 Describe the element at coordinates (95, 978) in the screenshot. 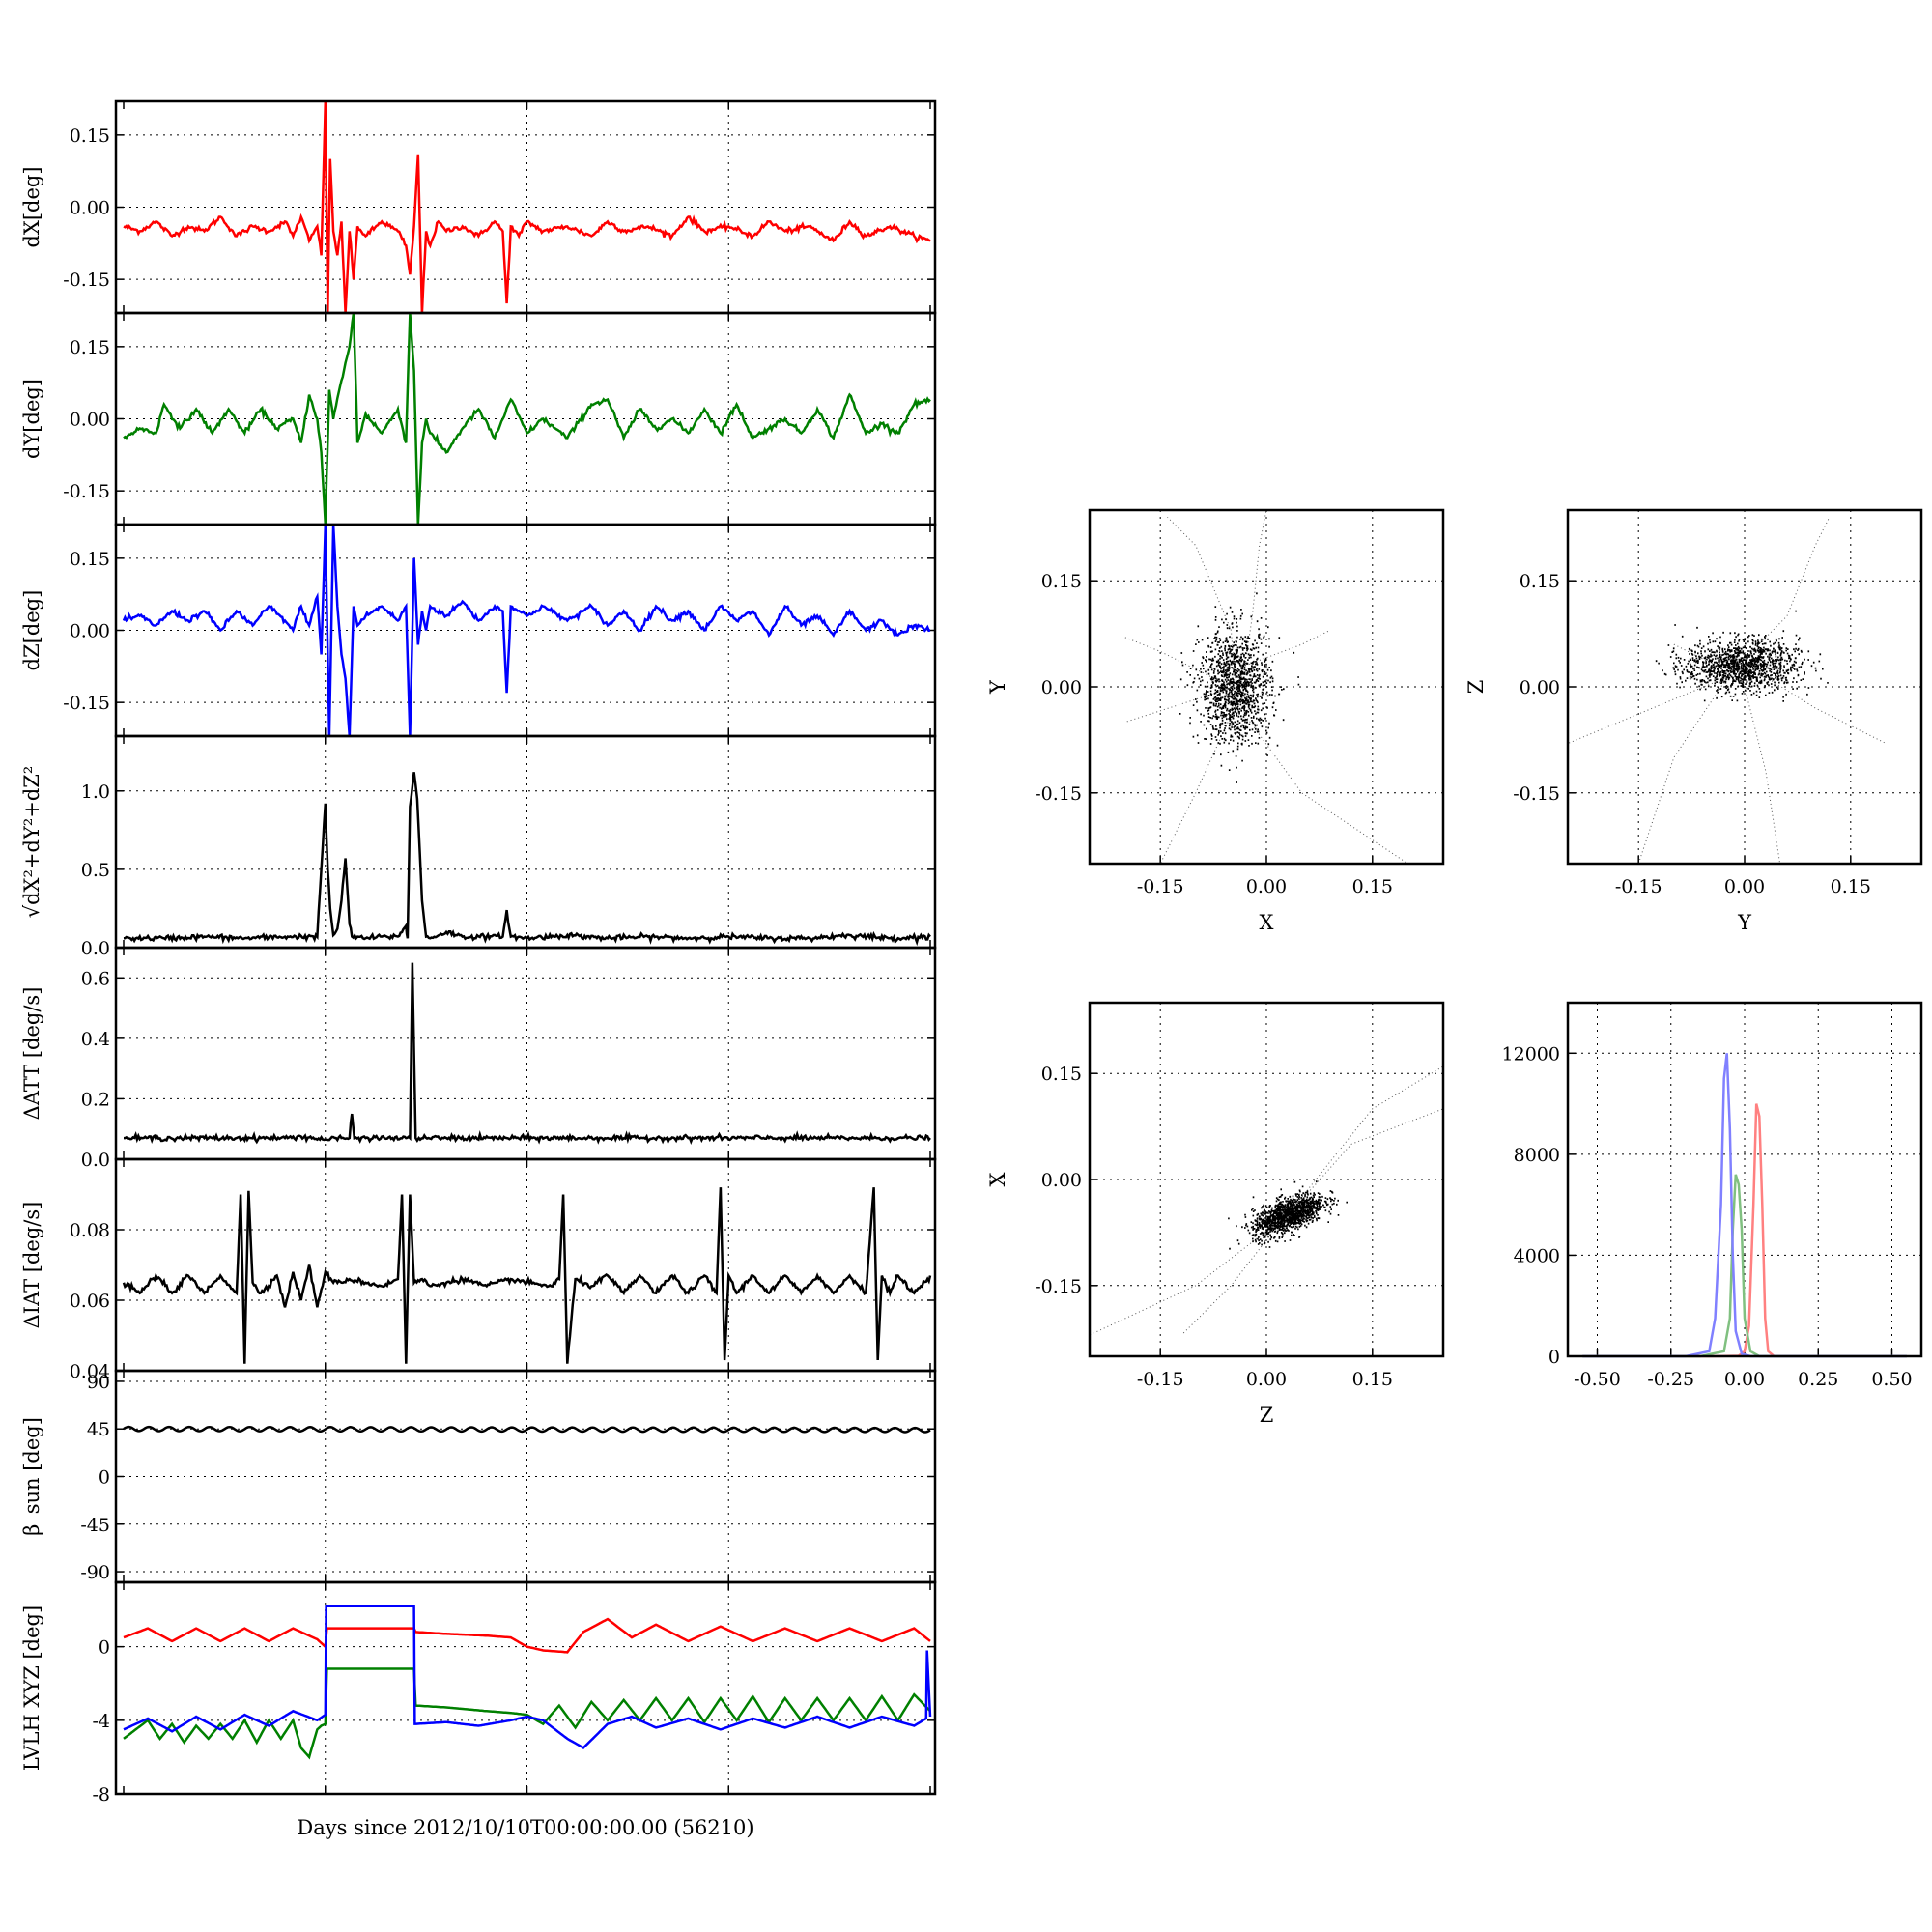

I see `y-tick-label: 0.6` at that location.